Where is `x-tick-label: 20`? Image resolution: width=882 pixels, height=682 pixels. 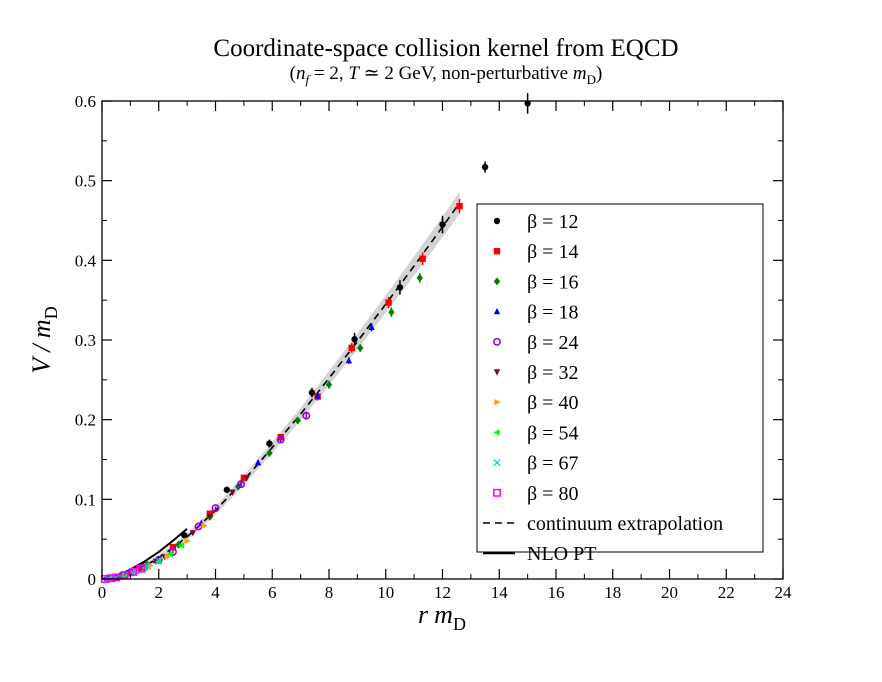
x-tick-label: 20 is located at coordinates (669, 592).